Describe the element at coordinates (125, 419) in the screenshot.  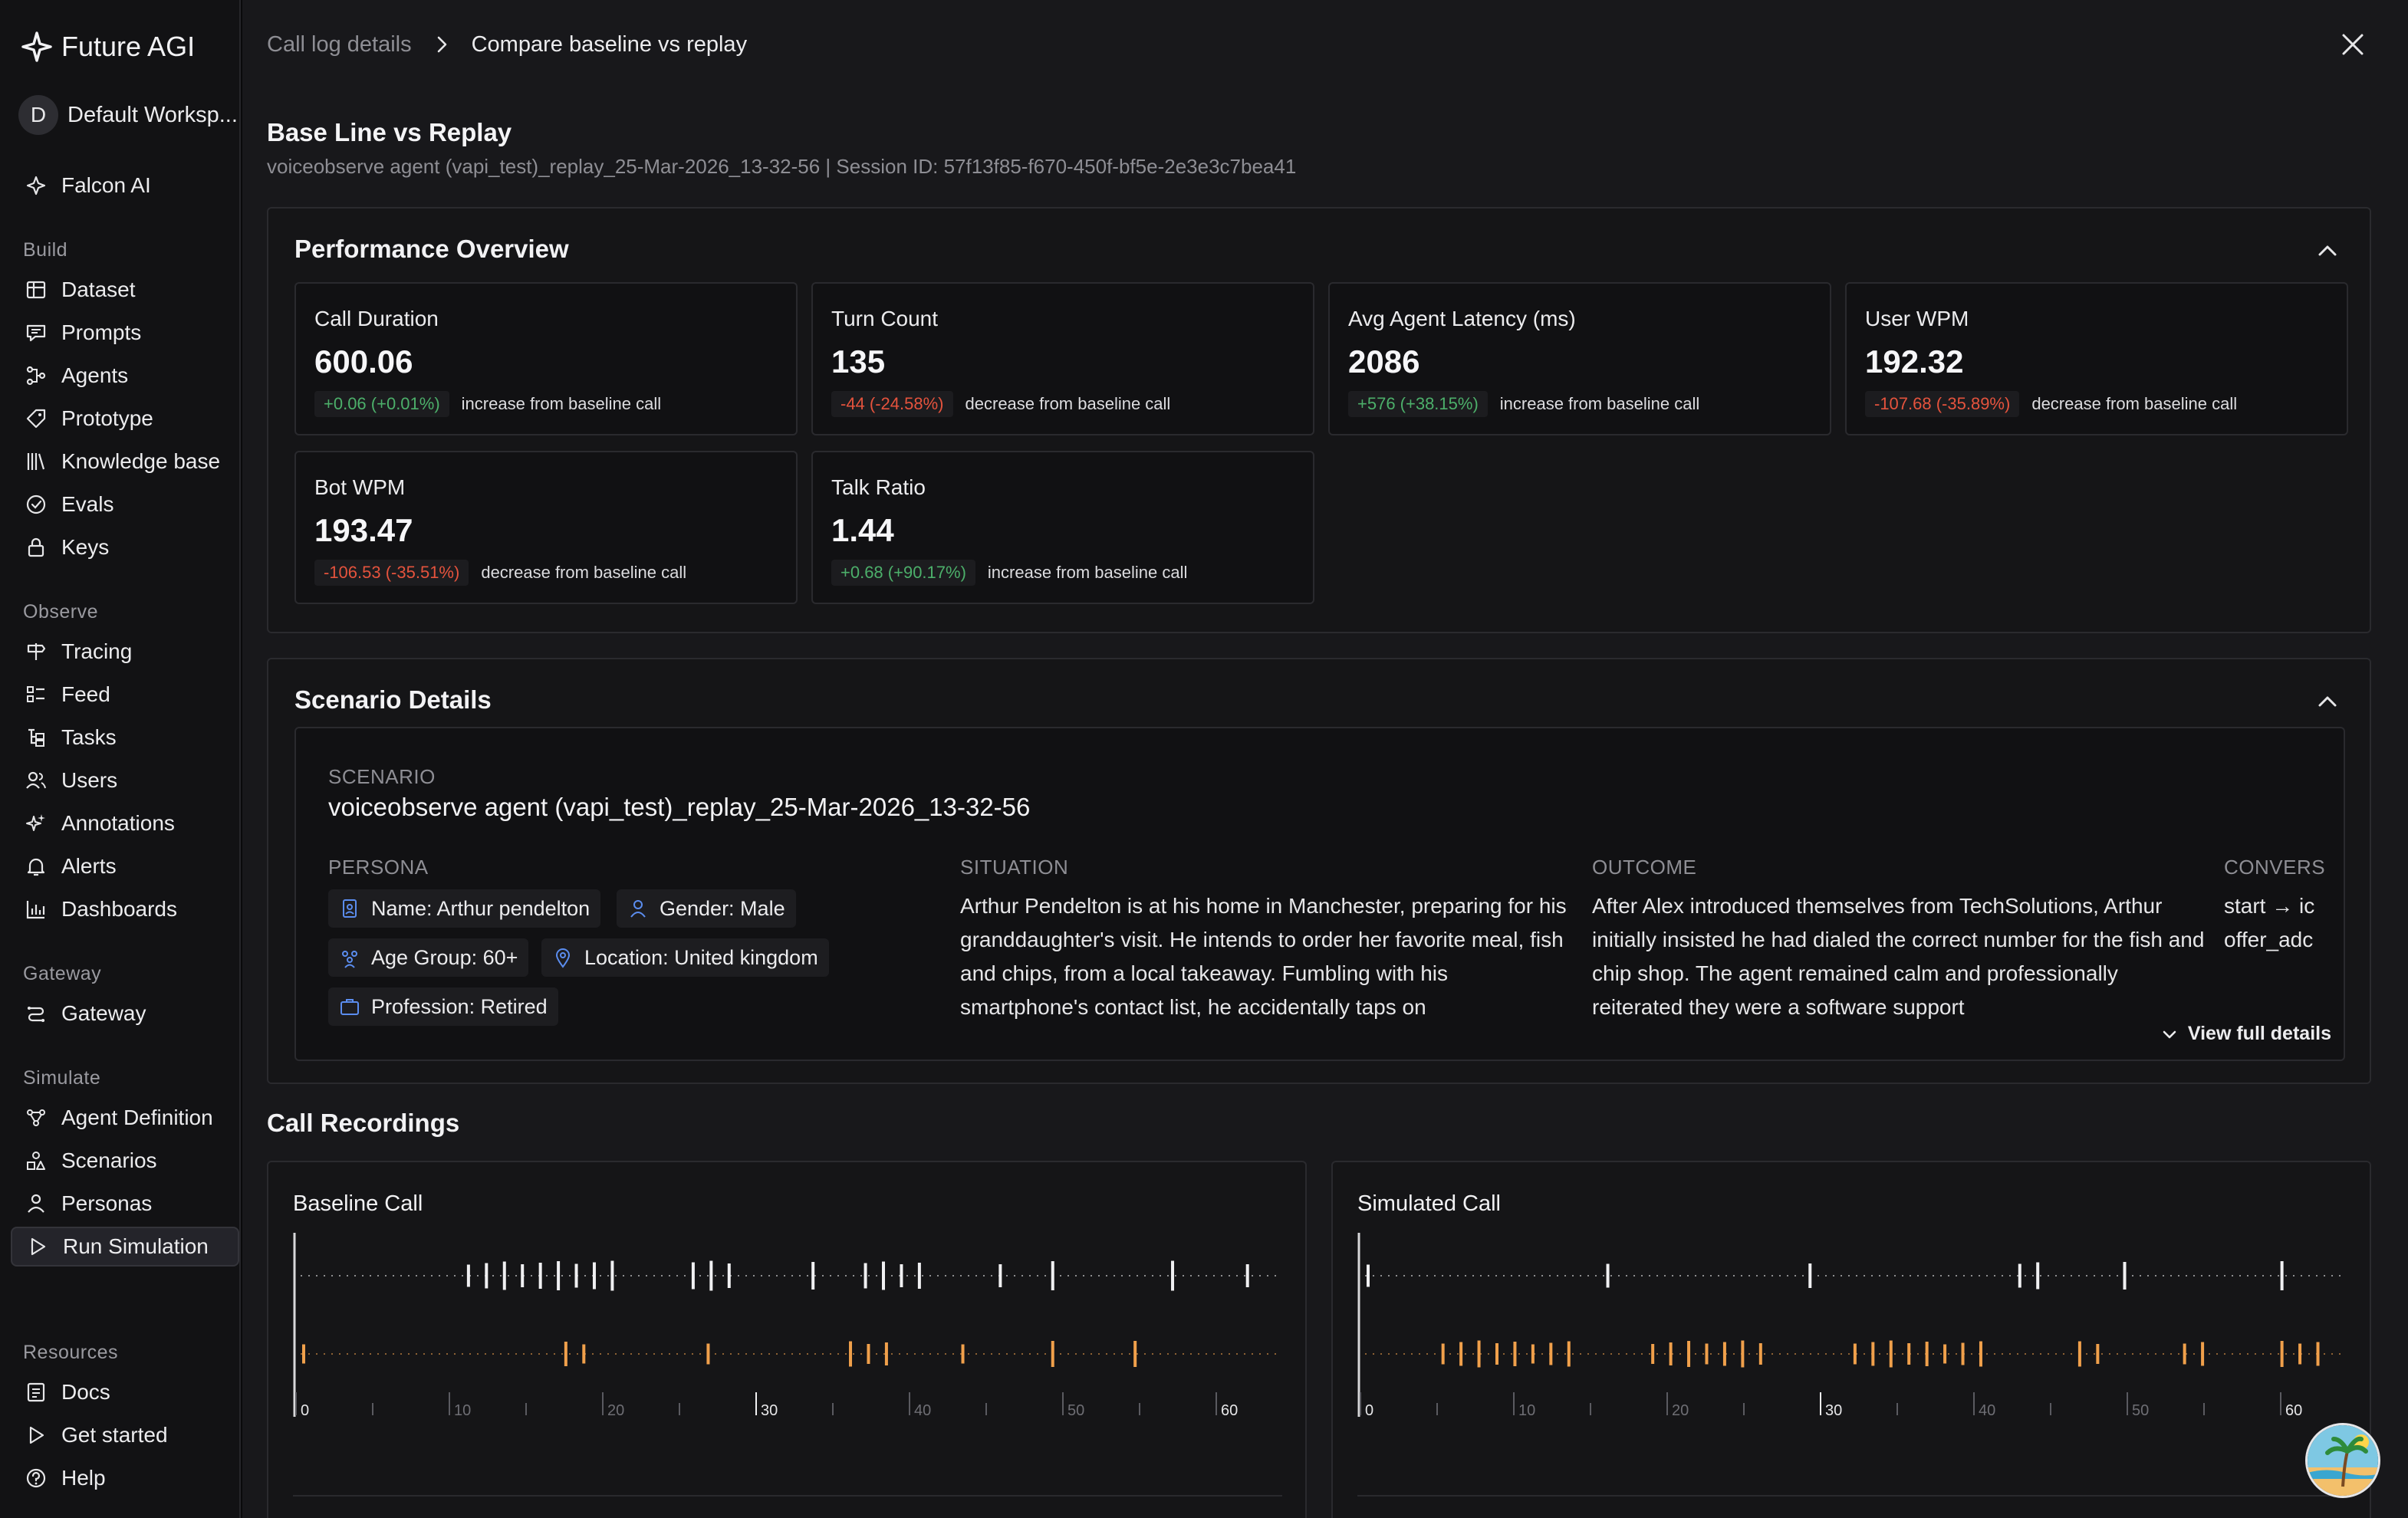
I see `sidebar-item-prototype: Prototype` at that location.